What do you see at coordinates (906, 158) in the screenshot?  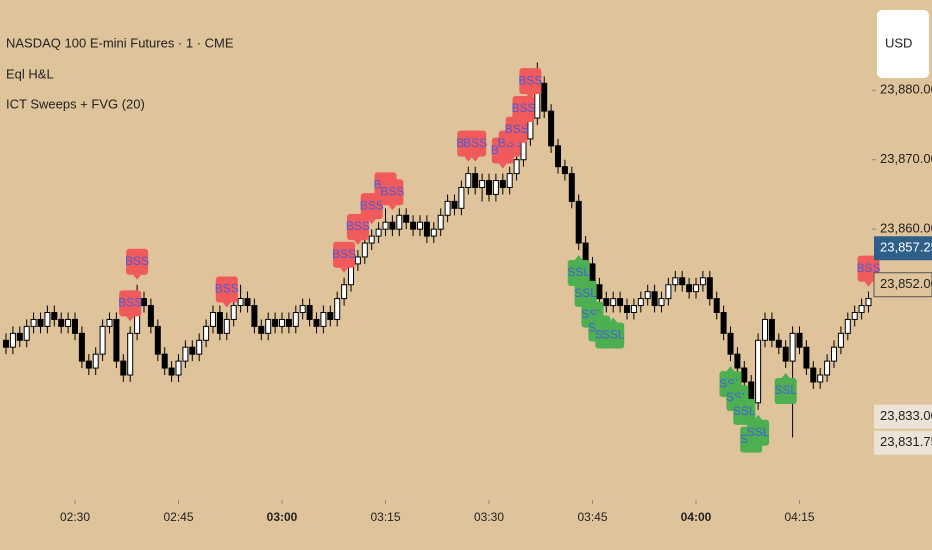 I see `y-tick-label: 23,870.00` at bounding box center [906, 158].